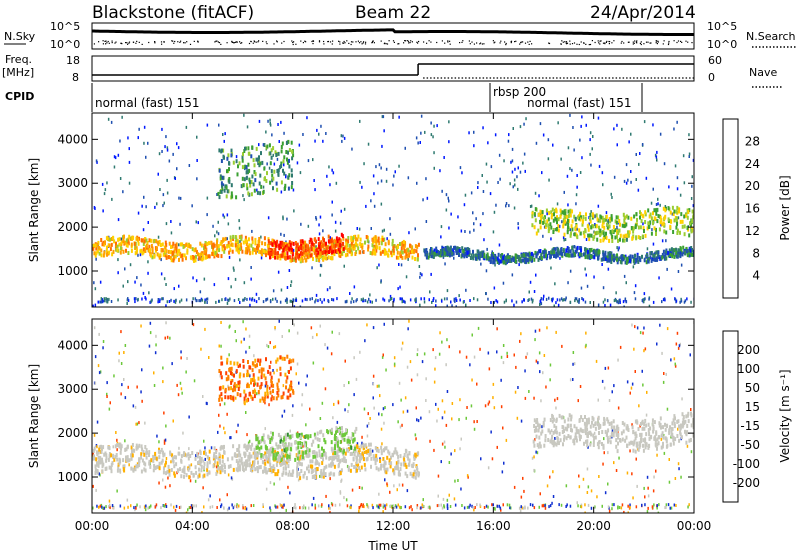 The height and width of the screenshot is (554, 800). What do you see at coordinates (643, 13) in the screenshot?
I see `date-title: 24/Apr/2014` at bounding box center [643, 13].